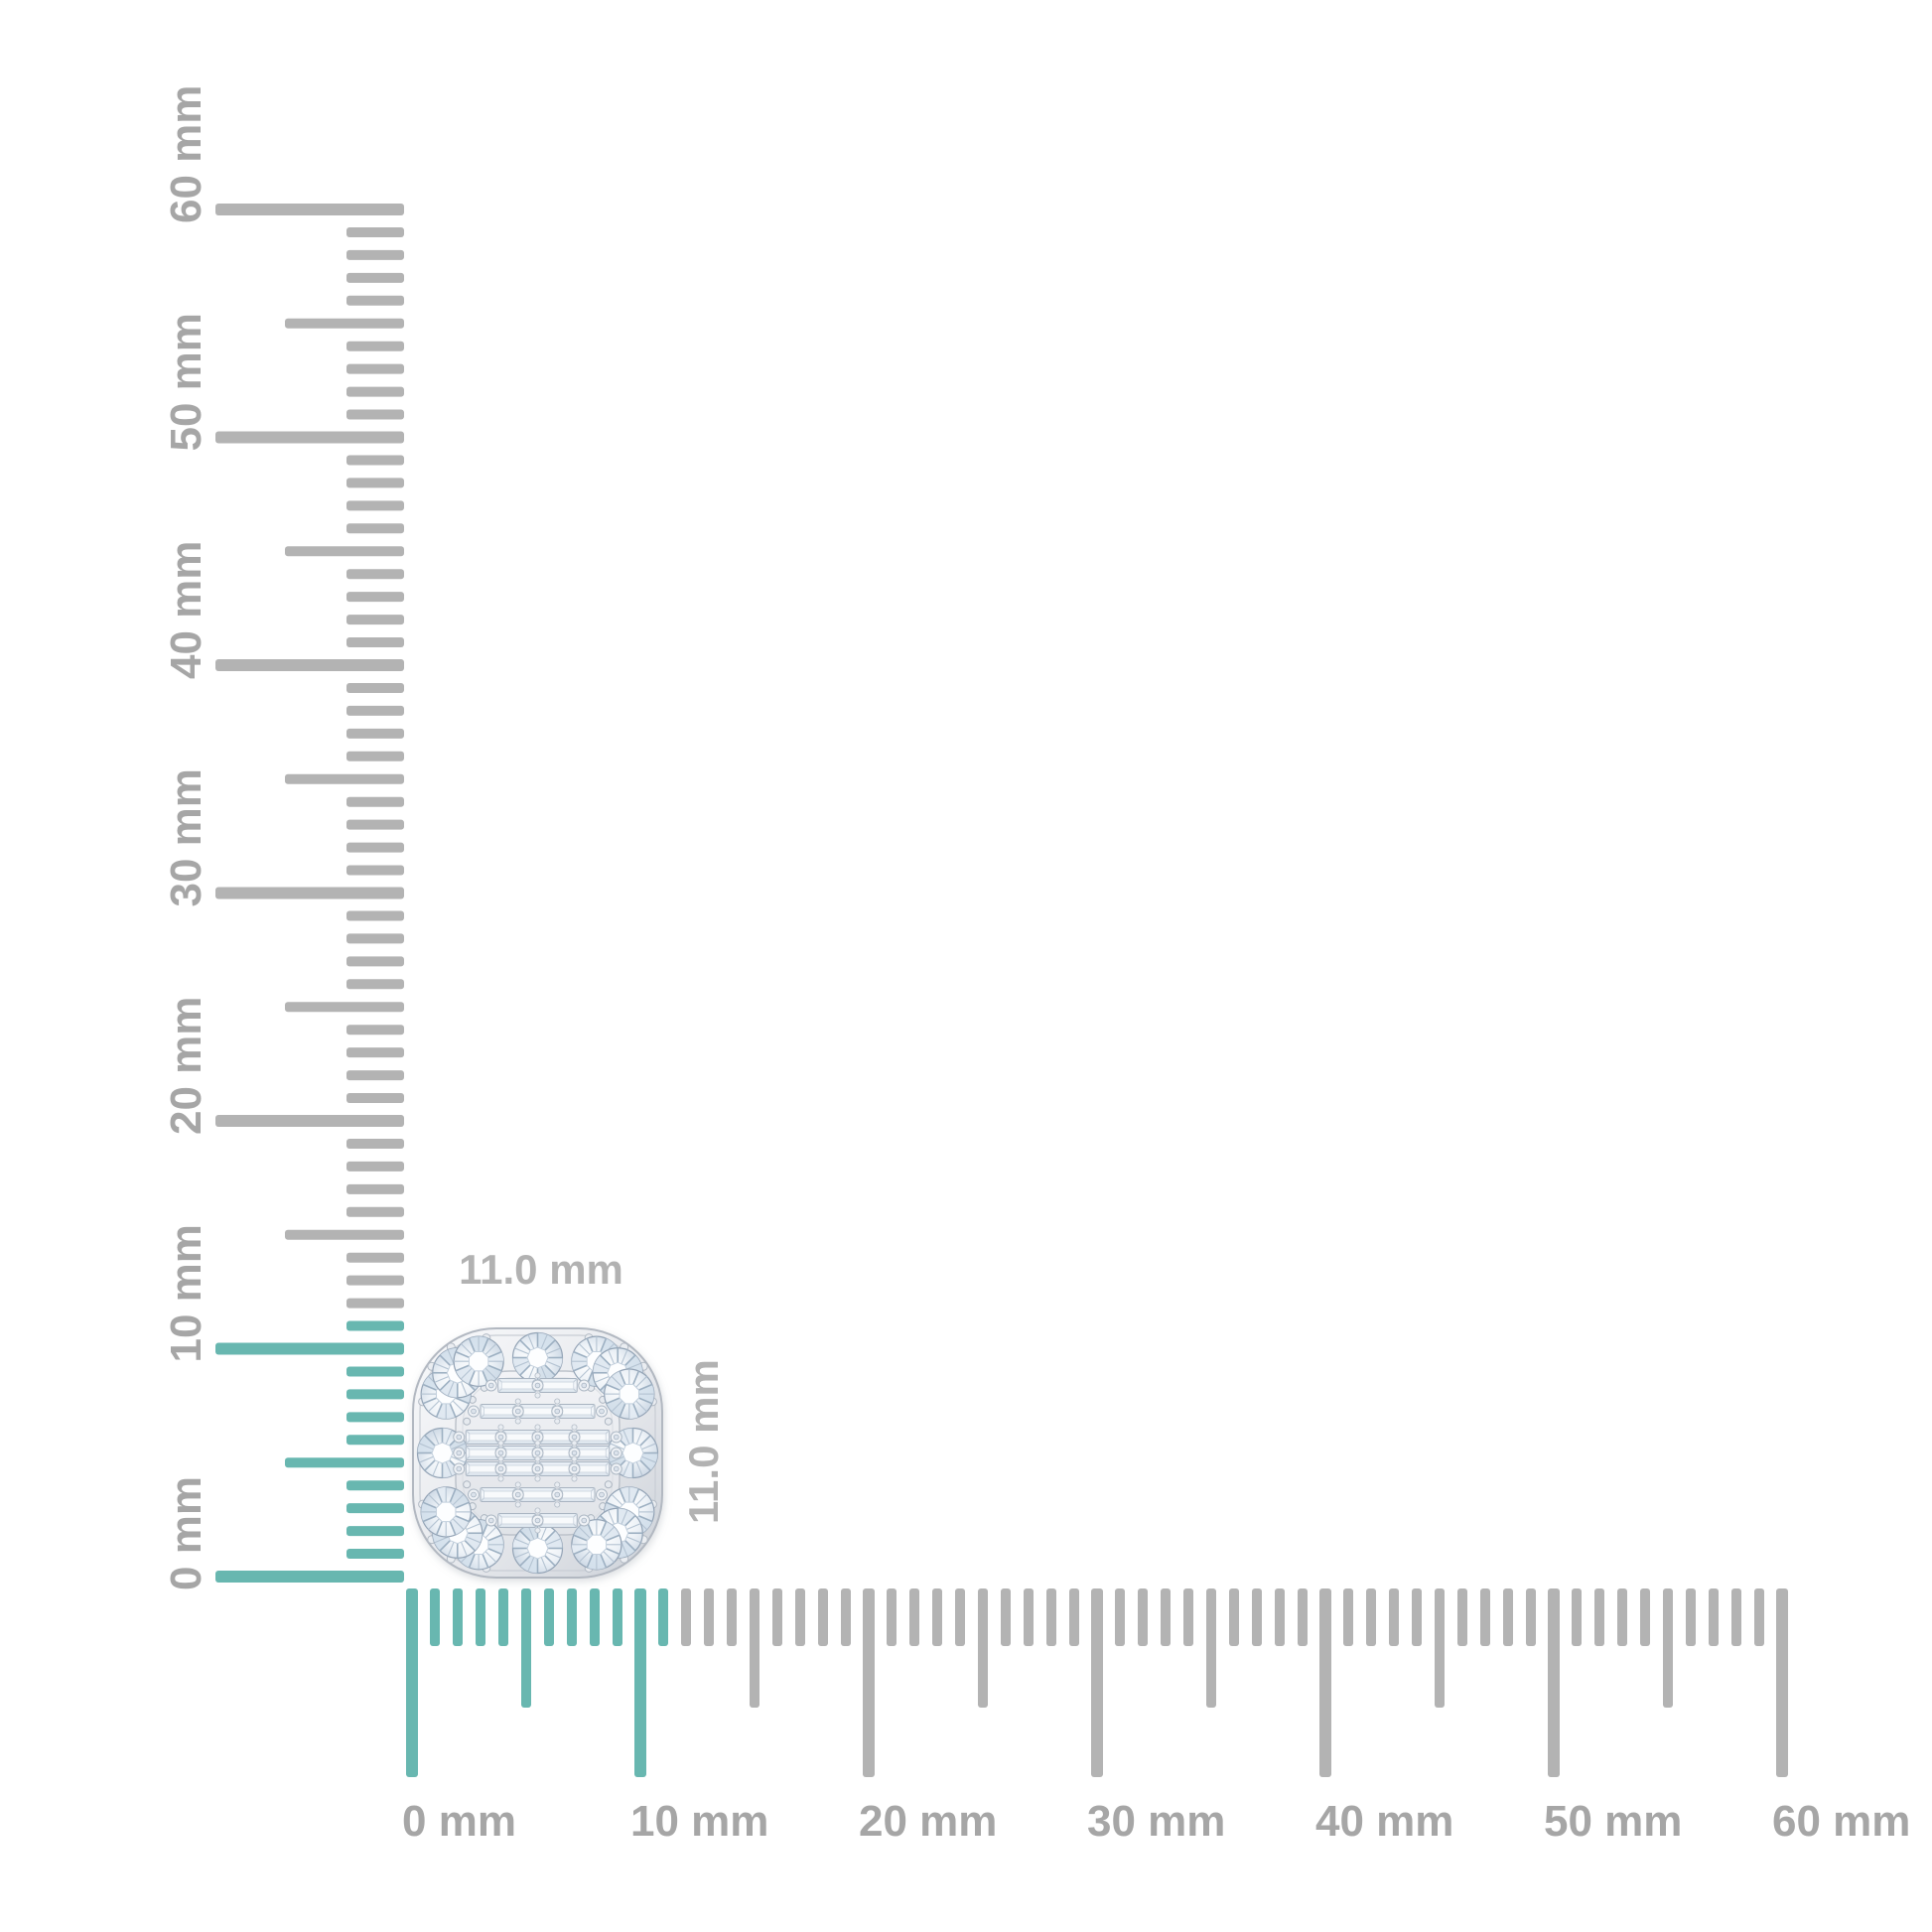 The width and height of the screenshot is (1932, 1932). I want to click on horizontal-ruler-label: 50 mm, so click(1613, 1822).